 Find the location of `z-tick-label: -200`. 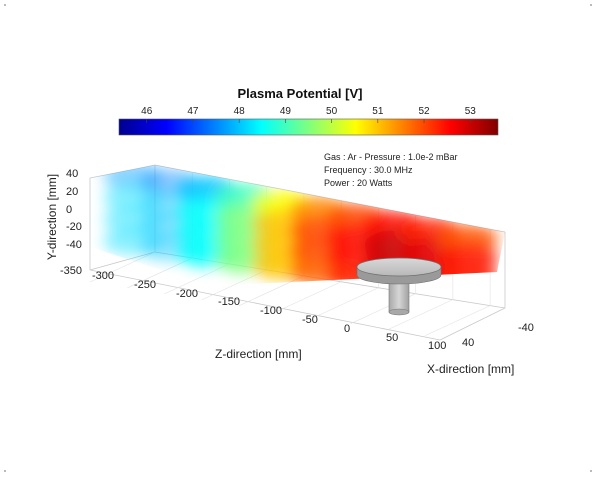

z-tick-label: -200 is located at coordinates (187, 293).